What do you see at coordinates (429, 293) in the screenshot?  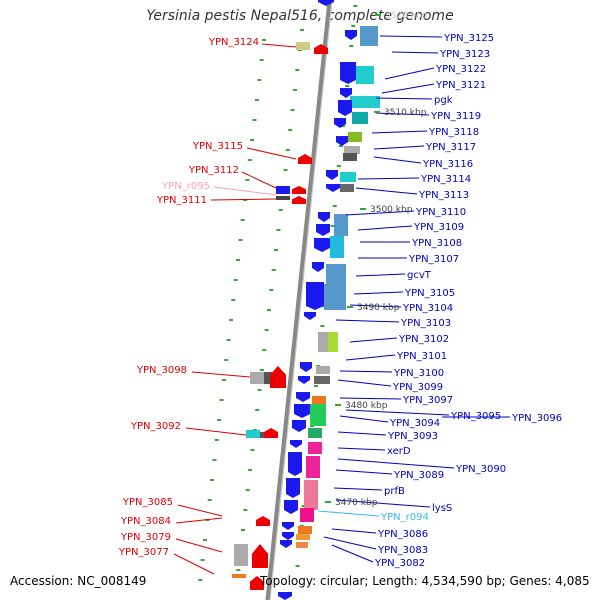 I see `gene-label: YPN_3105` at bounding box center [429, 293].